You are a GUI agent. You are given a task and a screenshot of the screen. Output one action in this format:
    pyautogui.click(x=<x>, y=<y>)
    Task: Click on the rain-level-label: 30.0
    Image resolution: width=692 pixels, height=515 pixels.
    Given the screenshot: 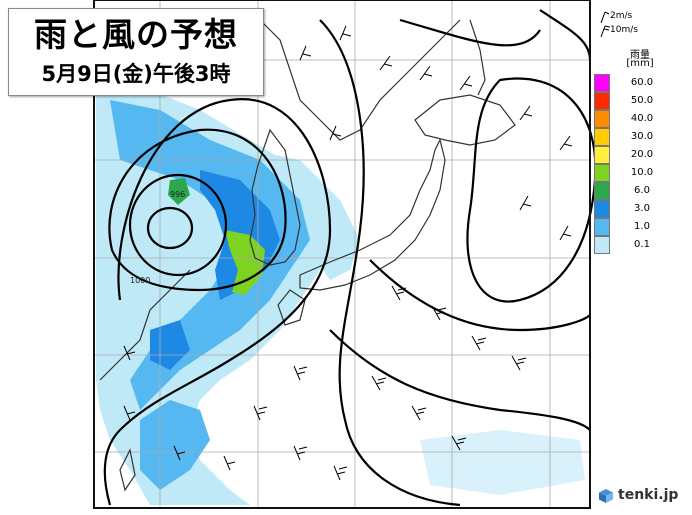 What is the action you would take?
    pyautogui.click(x=642, y=136)
    